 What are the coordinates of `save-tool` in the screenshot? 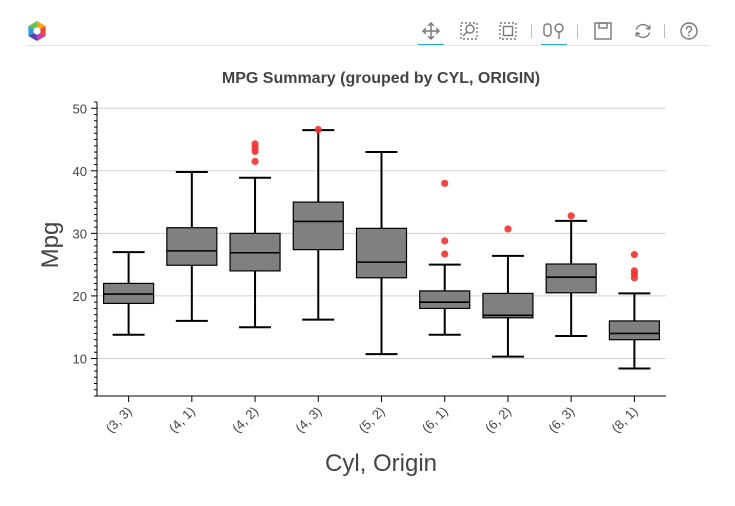 It's located at (603, 31).